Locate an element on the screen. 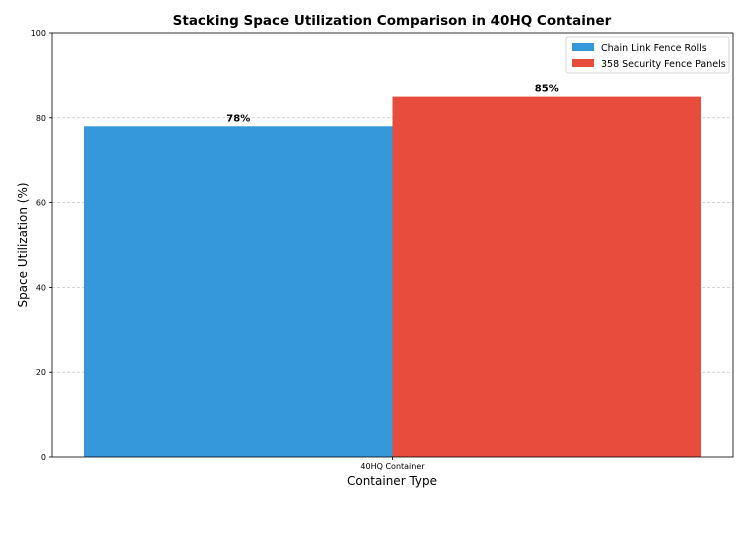 Image resolution: width=750 pixels, height=543 pixels. y-tick-label: 20 is located at coordinates (41, 372).